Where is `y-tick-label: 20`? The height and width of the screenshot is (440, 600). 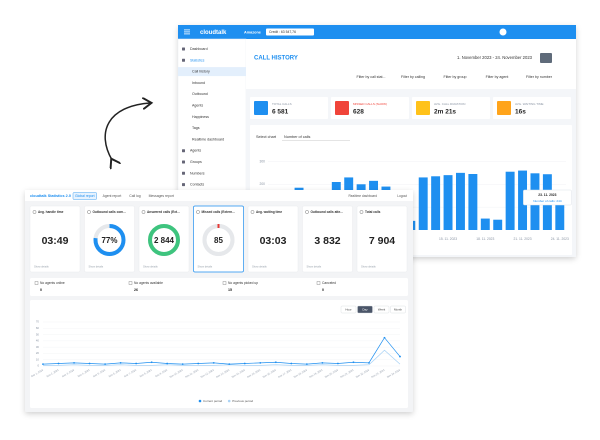 y-tick-label: 20 is located at coordinates (38, 353).